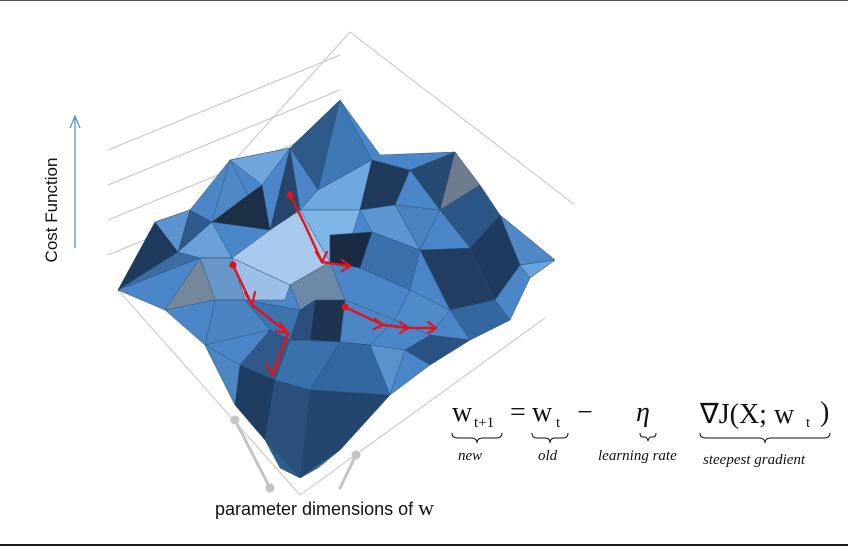  Describe the element at coordinates (75, 181) in the screenshot. I see `cost-axis` at that location.